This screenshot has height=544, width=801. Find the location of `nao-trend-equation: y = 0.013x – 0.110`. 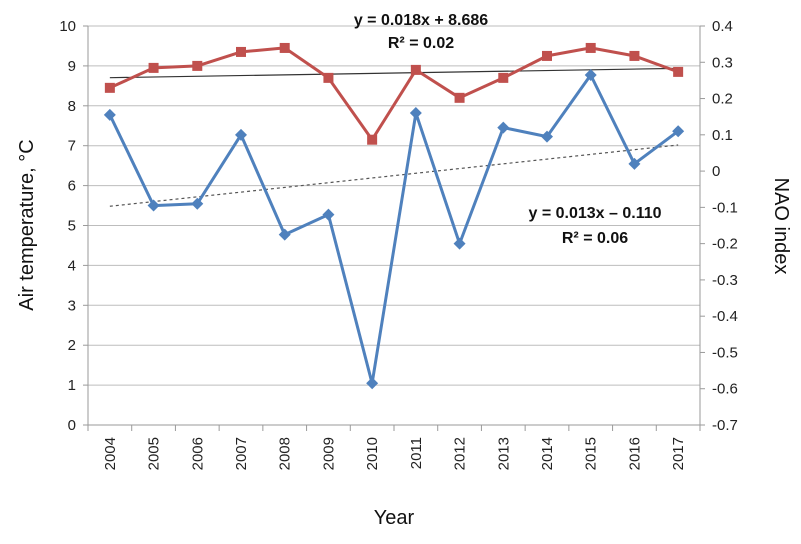

nao-trend-equation: y = 0.013x – 0.110 is located at coordinates (594, 213).